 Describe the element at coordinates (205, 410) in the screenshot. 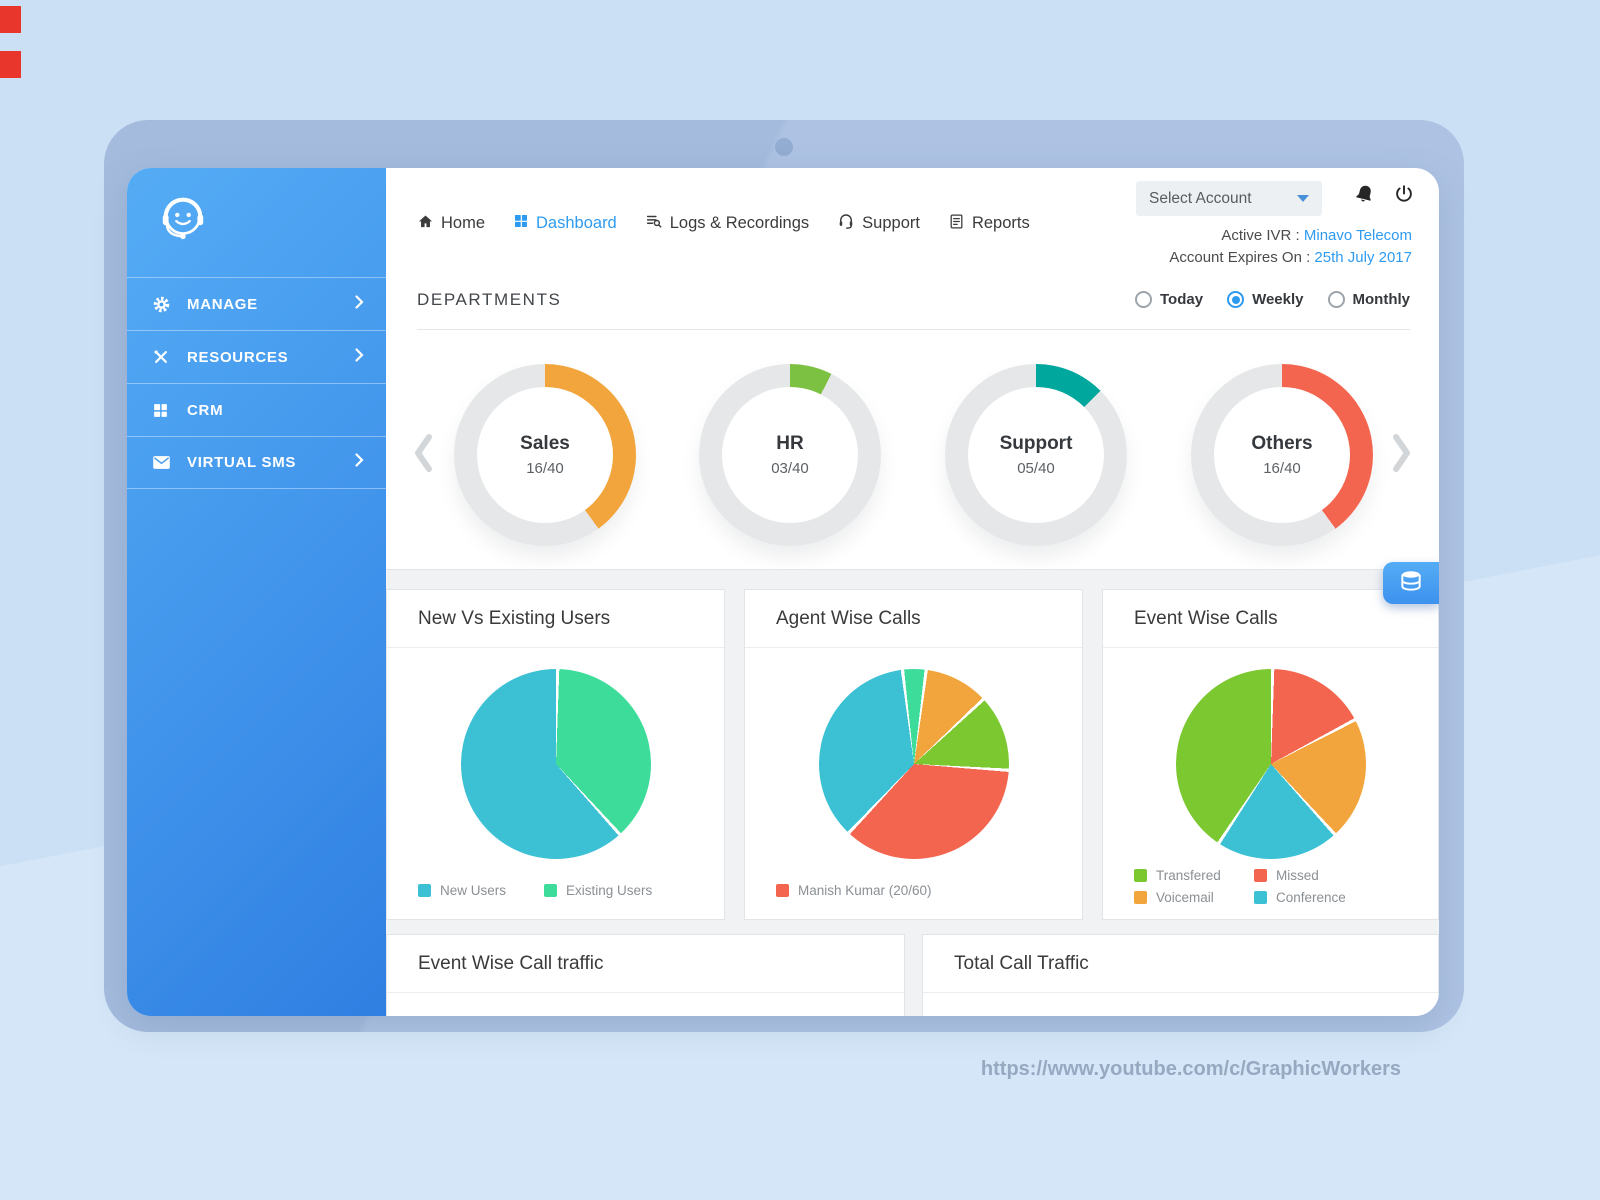

I see `sidebar-item-label: CRM` at that location.